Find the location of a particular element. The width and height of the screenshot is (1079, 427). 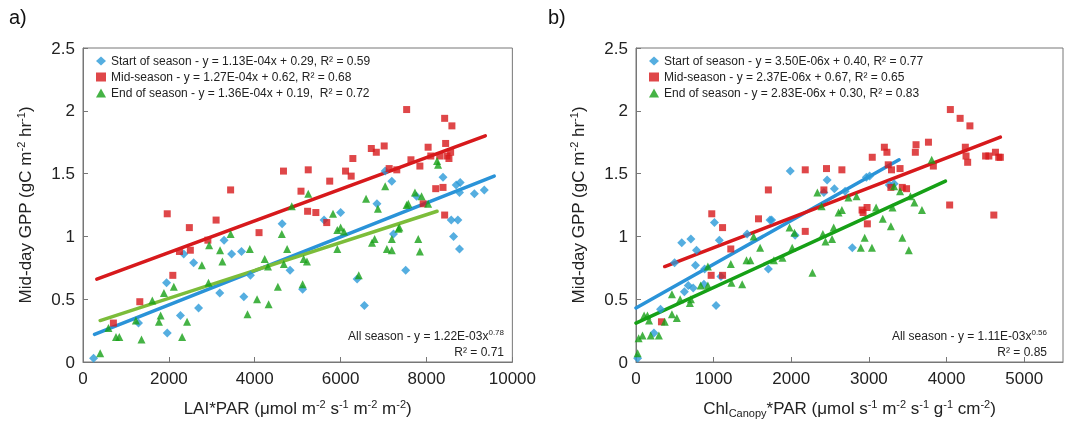

legend-label: End of season - y = 1.36E-04x + 0.19, R² = 0.72 is located at coordinates (240, 93).